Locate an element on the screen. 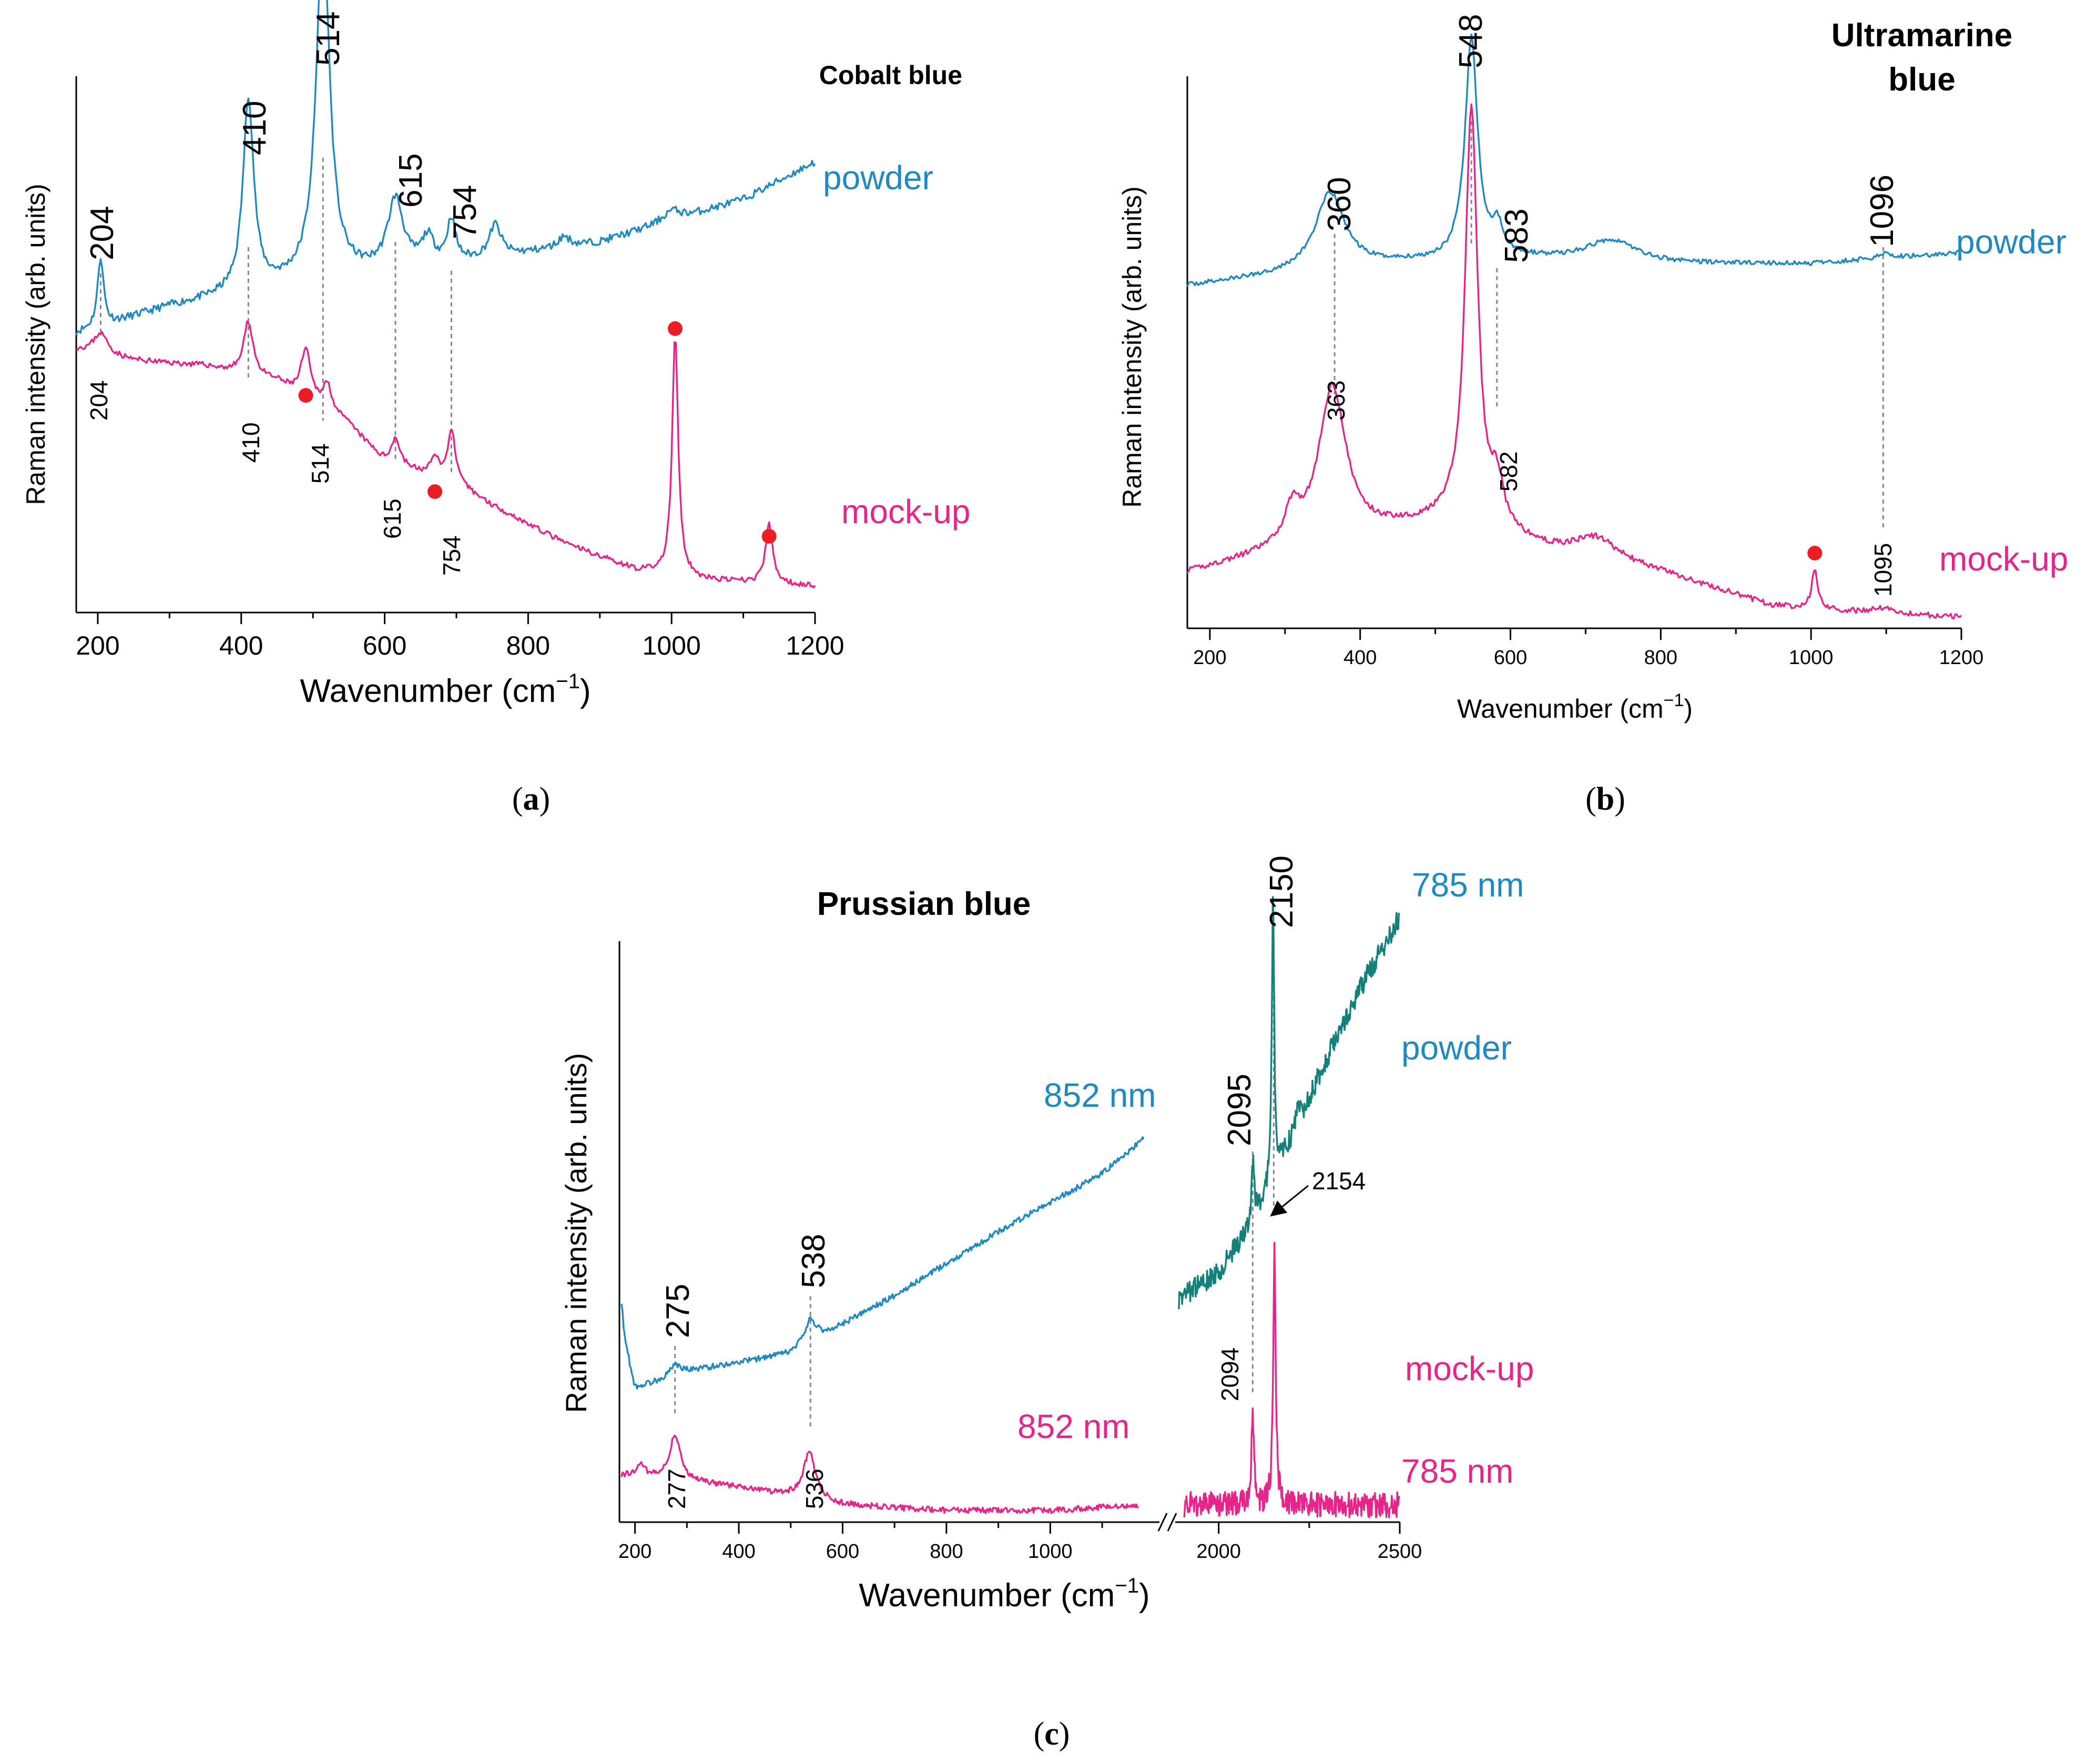  panel-c-mockup-852-spectrum is located at coordinates (879, 1474).